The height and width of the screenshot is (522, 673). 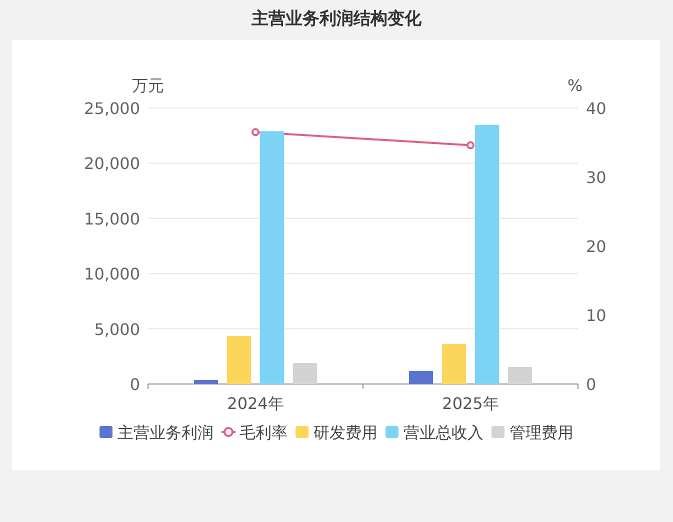 What do you see at coordinates (596, 246) in the screenshot?
I see `y2-tick-label: 20` at bounding box center [596, 246].